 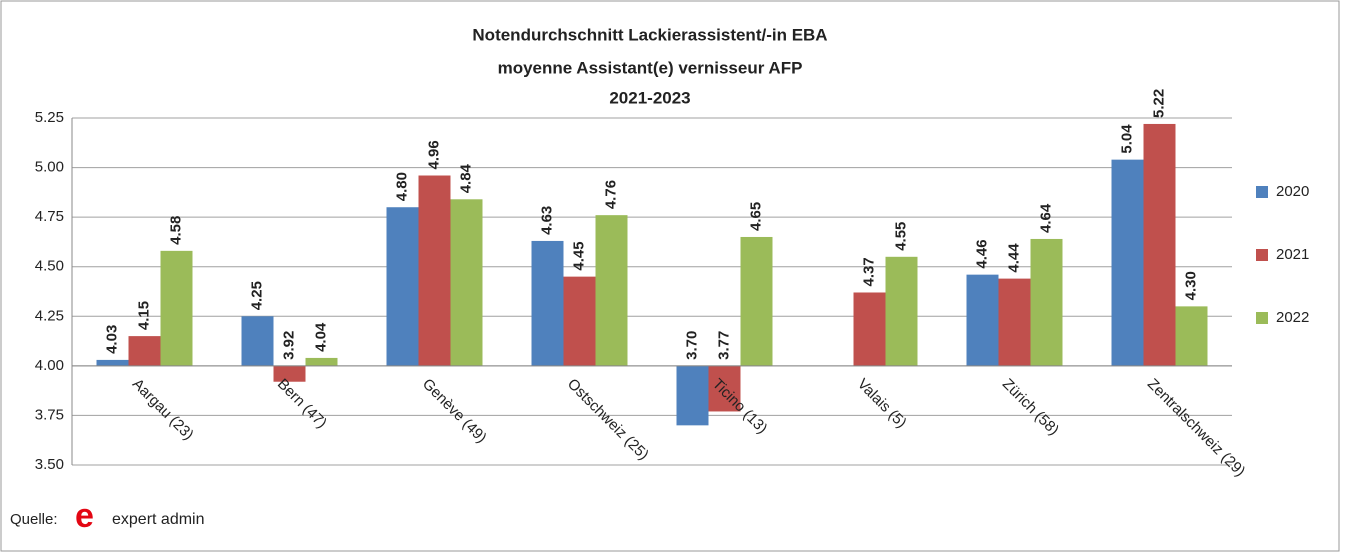 I want to click on y-tick-label: 4.50, so click(x=49, y=266).